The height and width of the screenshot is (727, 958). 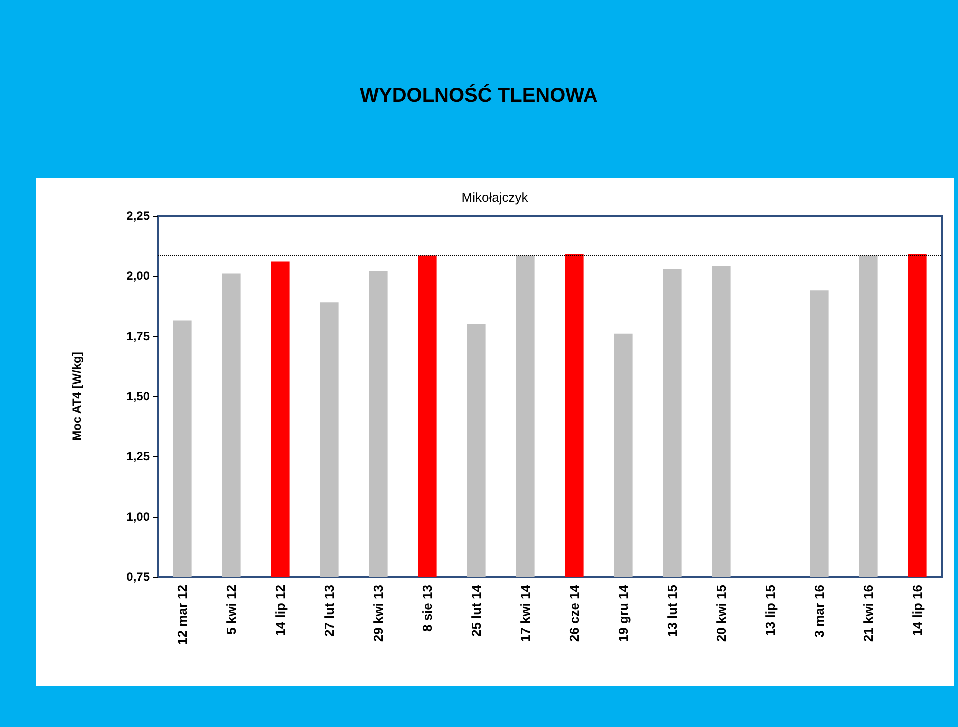 I want to click on x-tick-label: 5 kwi 12, so click(x=231, y=610).